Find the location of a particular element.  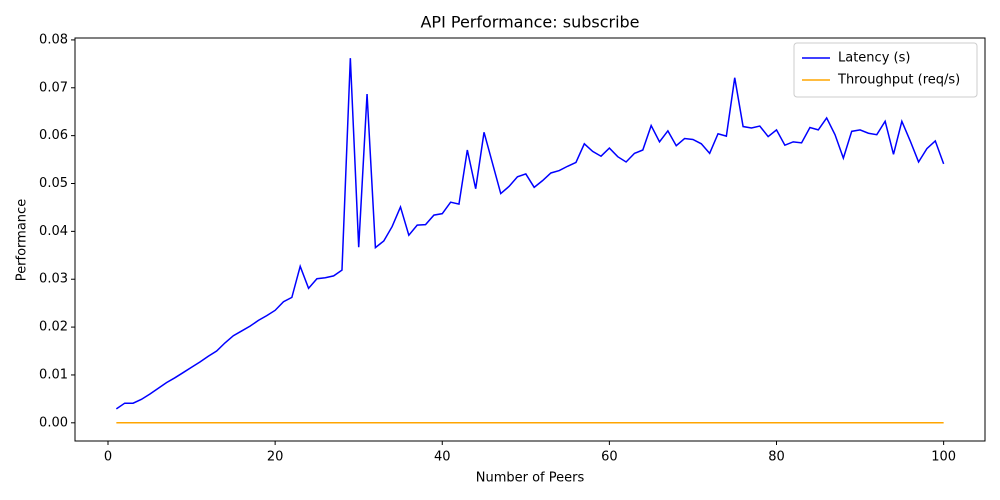

y-tick-label: 0.03 is located at coordinates (53, 279).